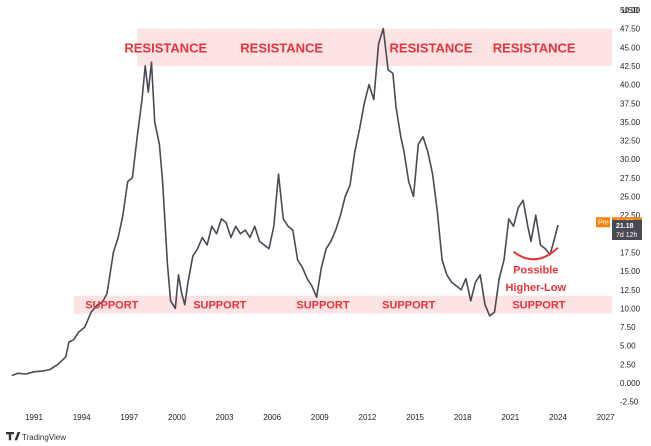 This screenshot has height=446, width=651. What do you see at coordinates (177, 417) in the screenshot?
I see `x-tick-label: 2000` at bounding box center [177, 417].